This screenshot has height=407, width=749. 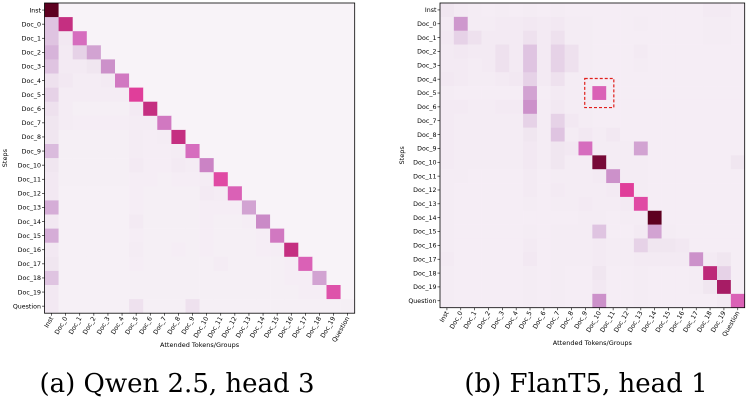 What do you see at coordinates (445, 317) in the screenshot?
I see `x-tick-label: Inst` at bounding box center [445, 317].